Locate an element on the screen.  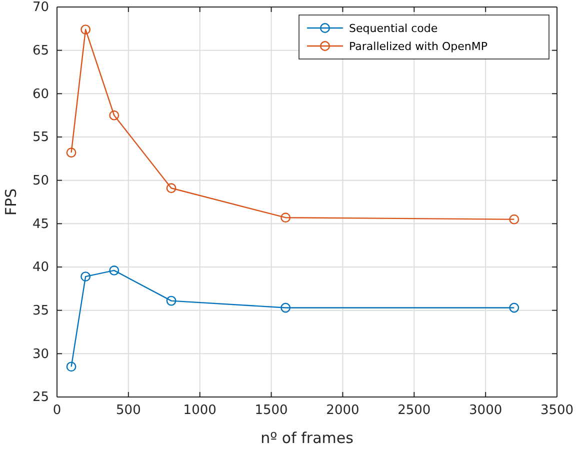
y-tick-label: 50 is located at coordinates (40, 180).